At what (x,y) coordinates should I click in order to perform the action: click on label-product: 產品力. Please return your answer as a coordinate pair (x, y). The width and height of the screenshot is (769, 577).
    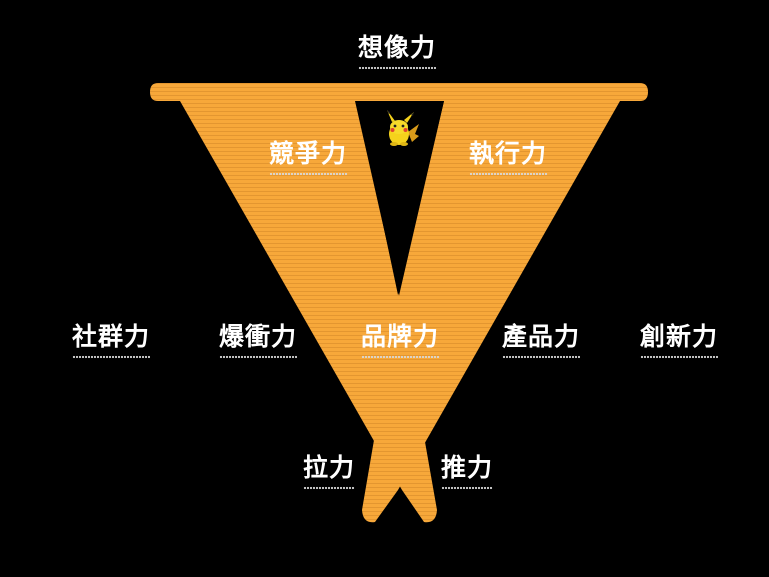
    Looking at the image, I should click on (541, 341).